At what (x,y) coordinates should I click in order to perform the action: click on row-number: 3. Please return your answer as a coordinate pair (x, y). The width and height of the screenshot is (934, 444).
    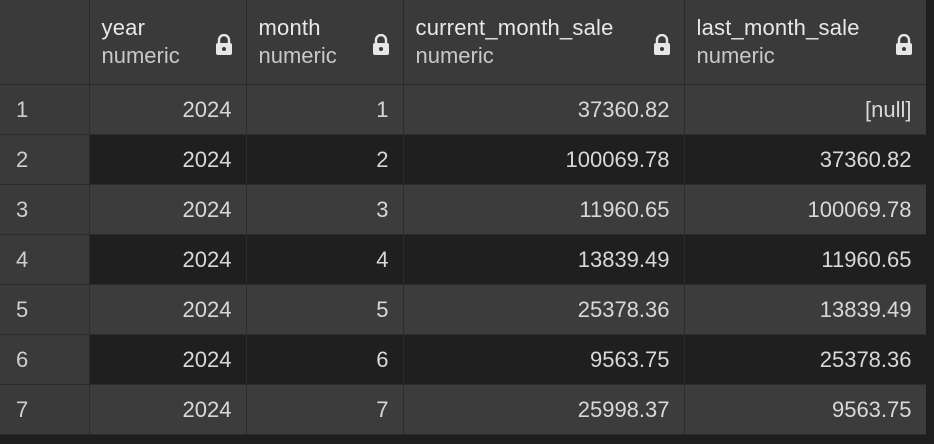
    Looking at the image, I should click on (45, 209).